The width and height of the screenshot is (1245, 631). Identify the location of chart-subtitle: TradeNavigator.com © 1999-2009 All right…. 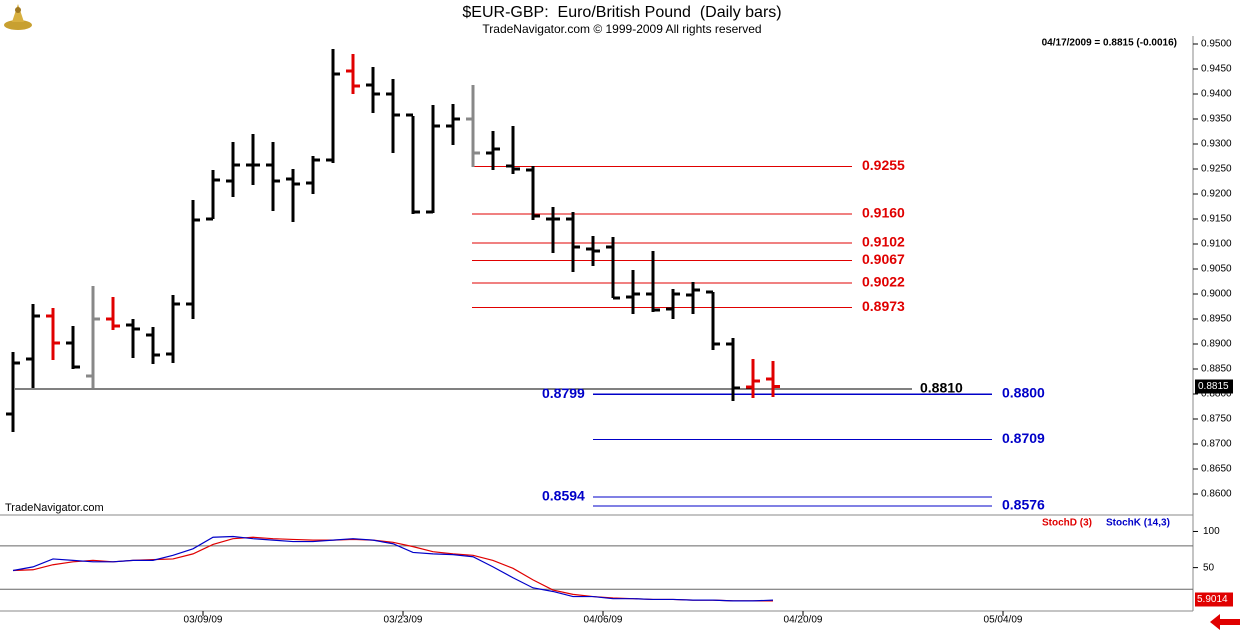
(621, 29).